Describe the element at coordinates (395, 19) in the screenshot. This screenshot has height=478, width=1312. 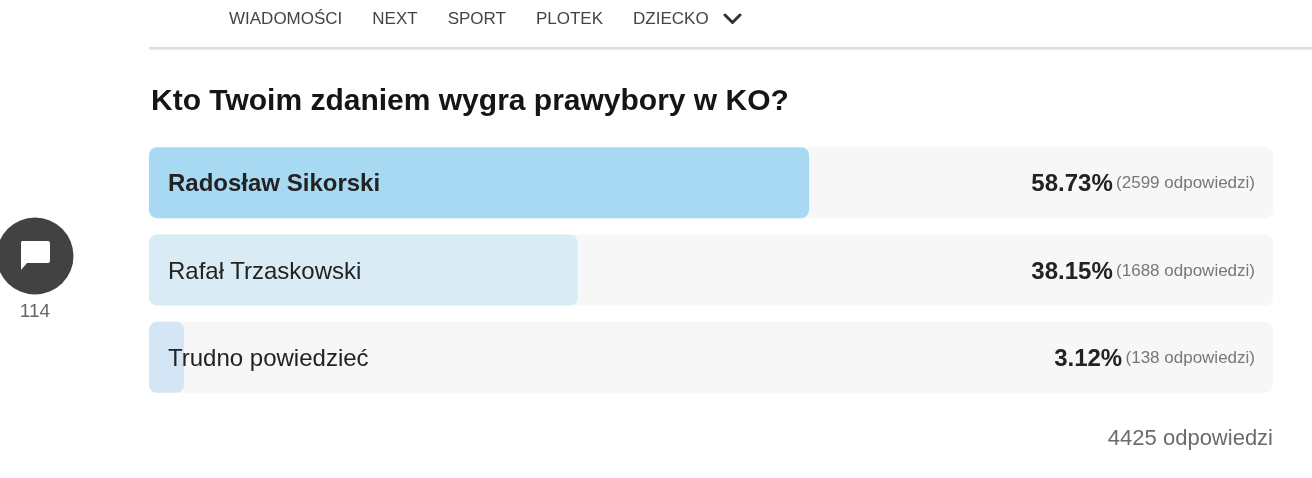
I see `text: NEXT` at that location.